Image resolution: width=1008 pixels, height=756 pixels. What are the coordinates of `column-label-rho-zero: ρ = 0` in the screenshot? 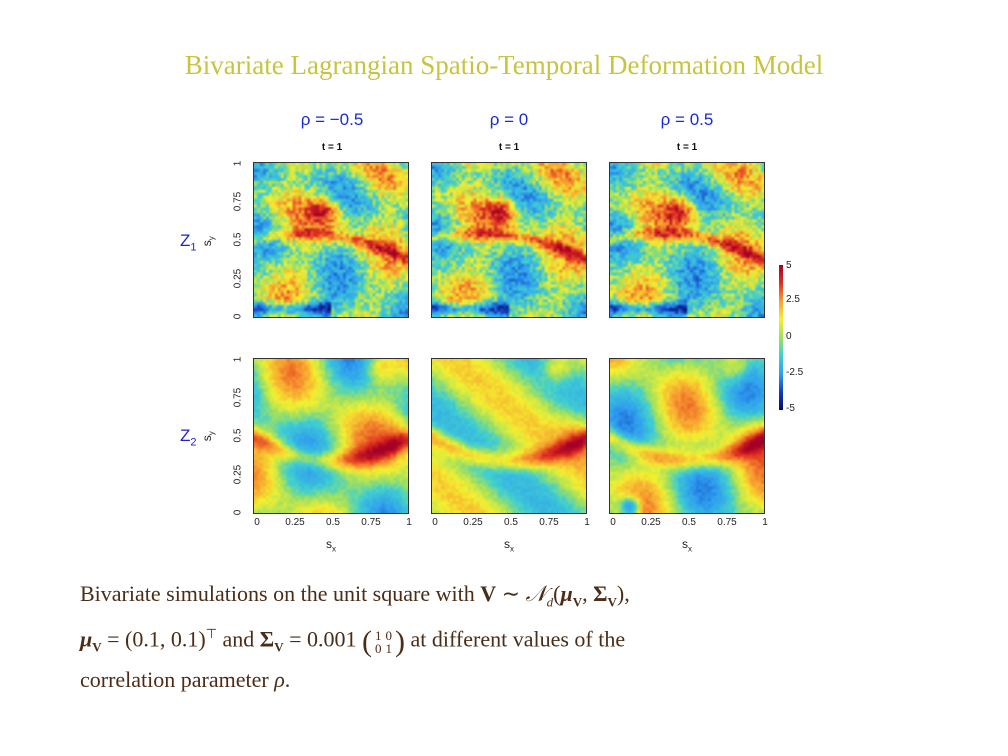 It's located at (509, 119).